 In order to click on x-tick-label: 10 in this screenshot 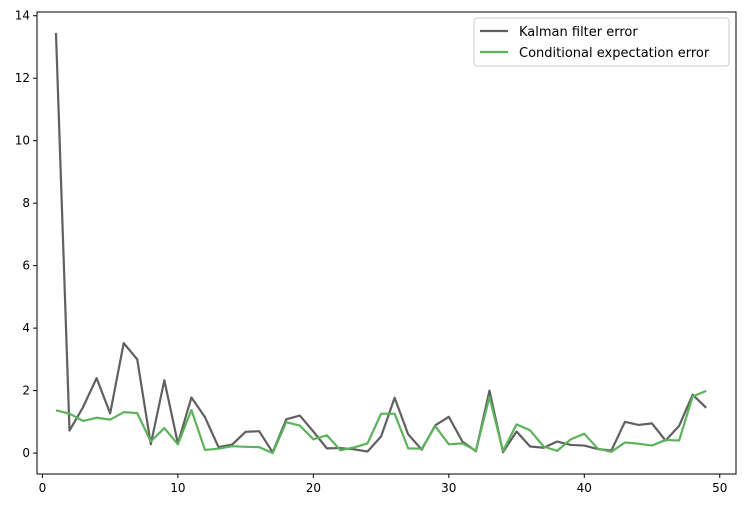, I will do `click(177, 488)`.